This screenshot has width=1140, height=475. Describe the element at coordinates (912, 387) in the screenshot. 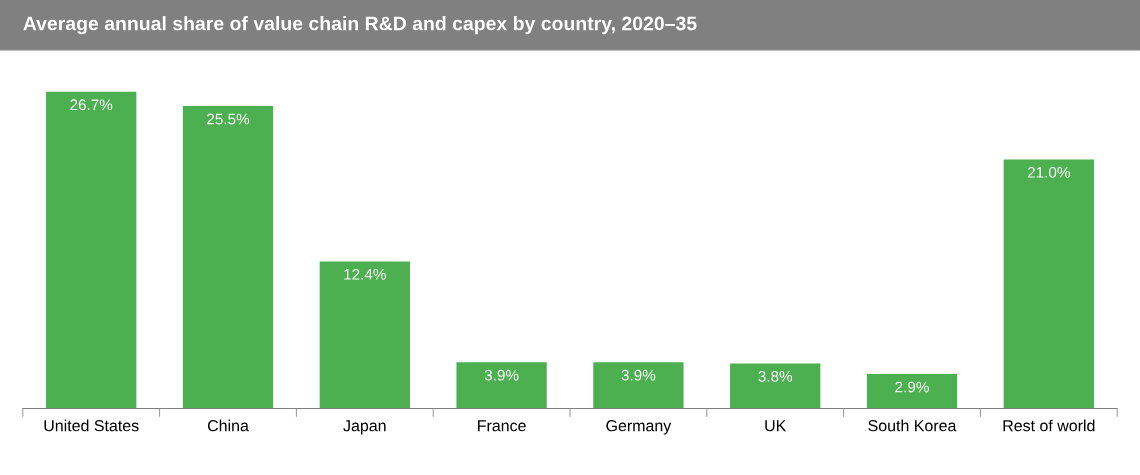

I see `data-label: 2.9%` at that location.